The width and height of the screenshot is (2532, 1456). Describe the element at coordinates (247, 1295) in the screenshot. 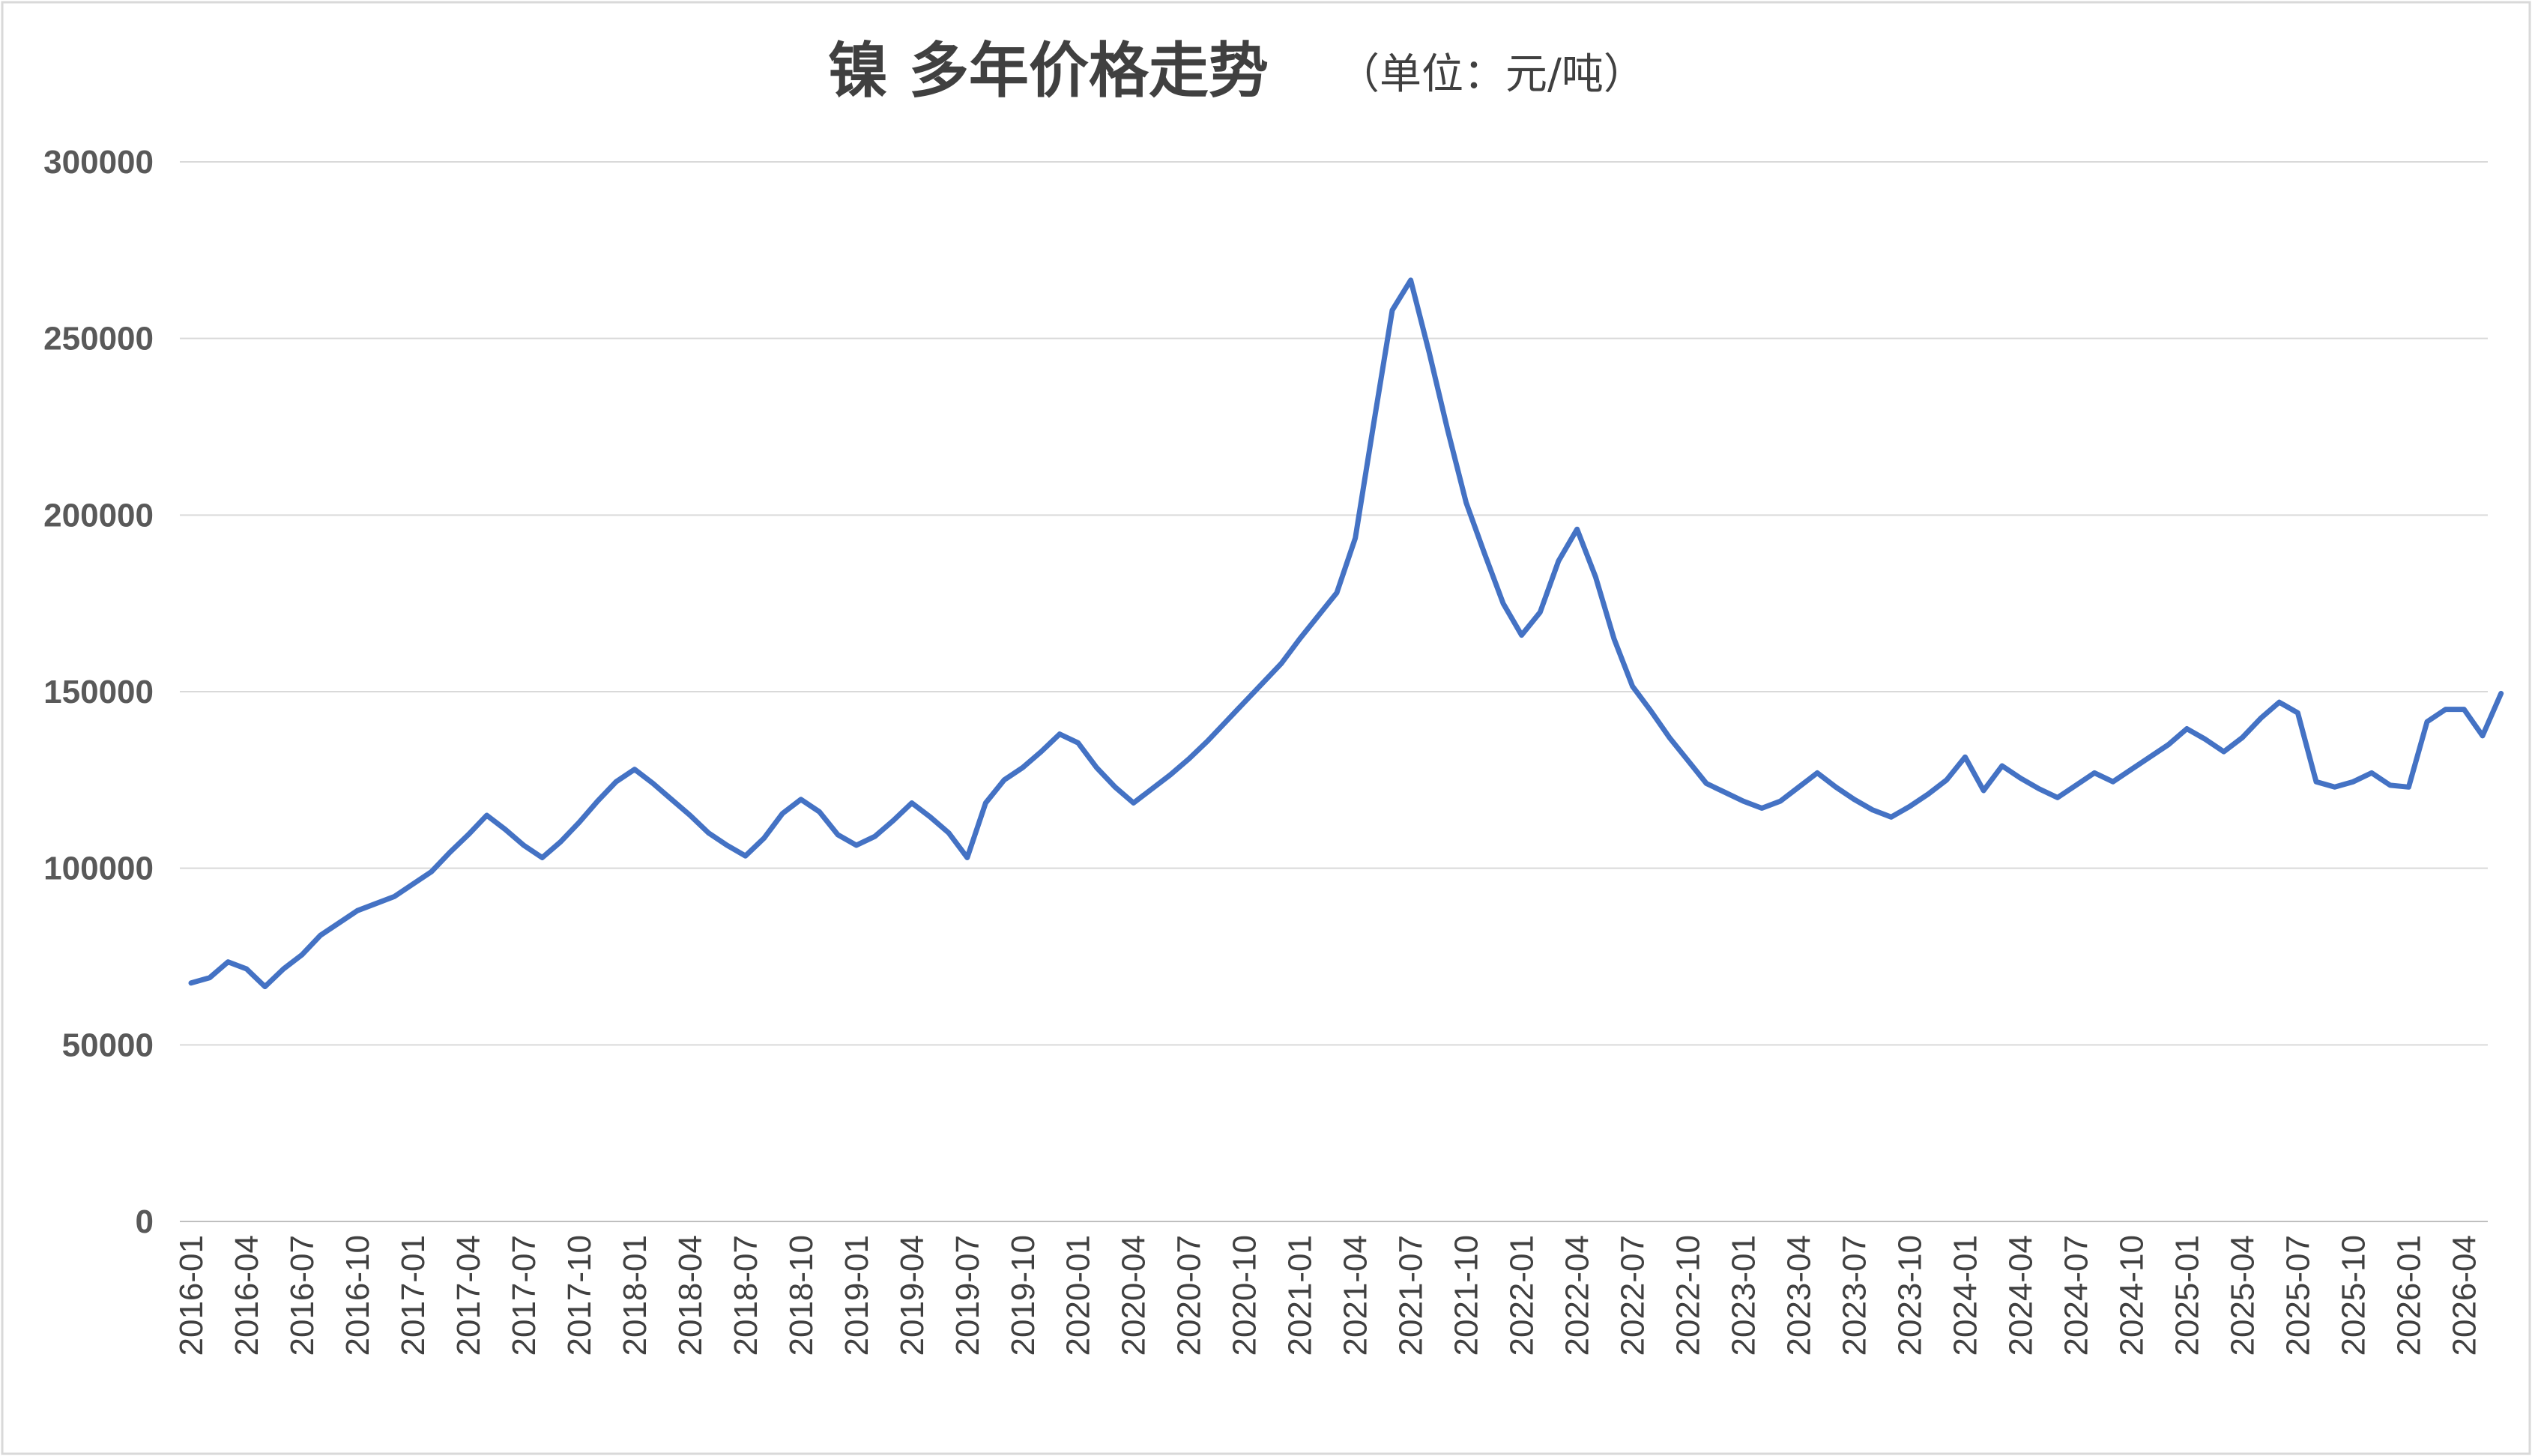

I see `x-tick-label: 2016-04` at that location.